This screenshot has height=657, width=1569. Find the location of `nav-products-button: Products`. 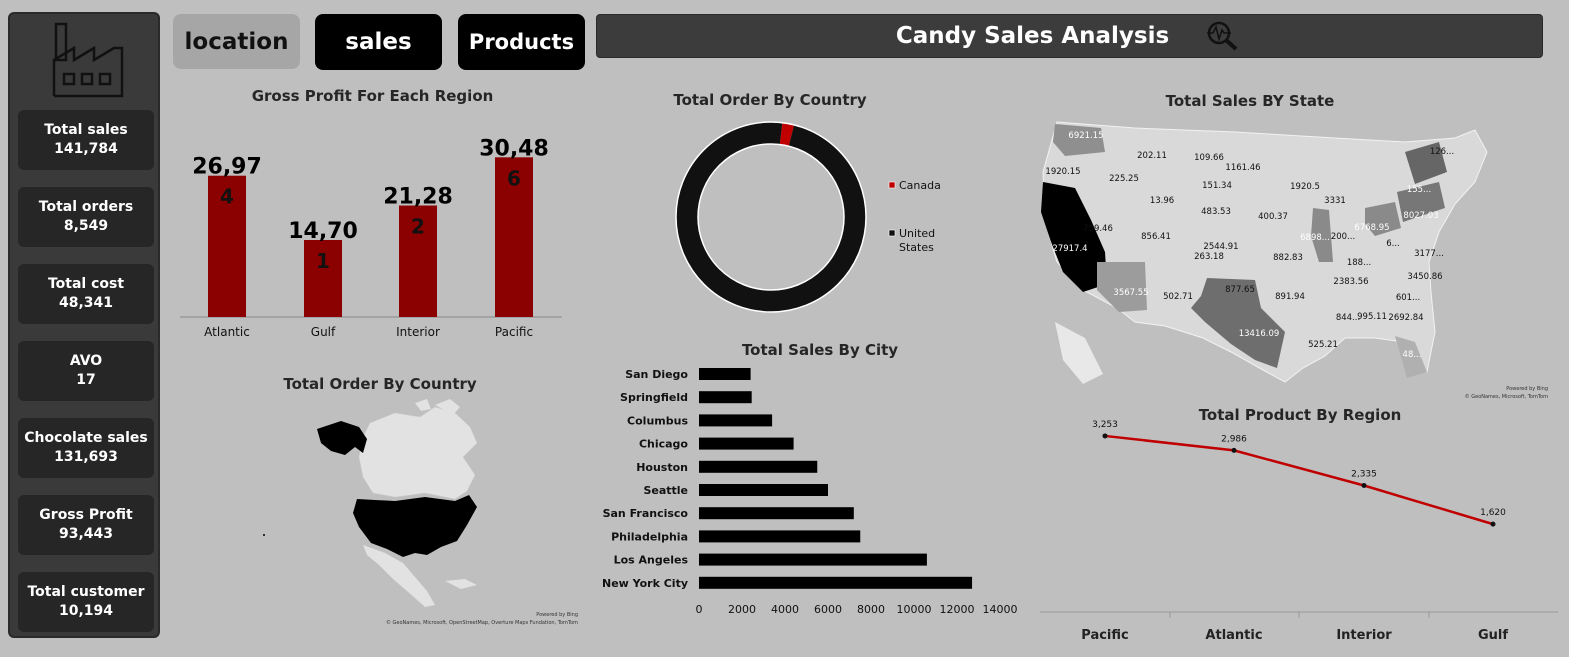

nav-products-button: Products is located at coordinates (521, 42).